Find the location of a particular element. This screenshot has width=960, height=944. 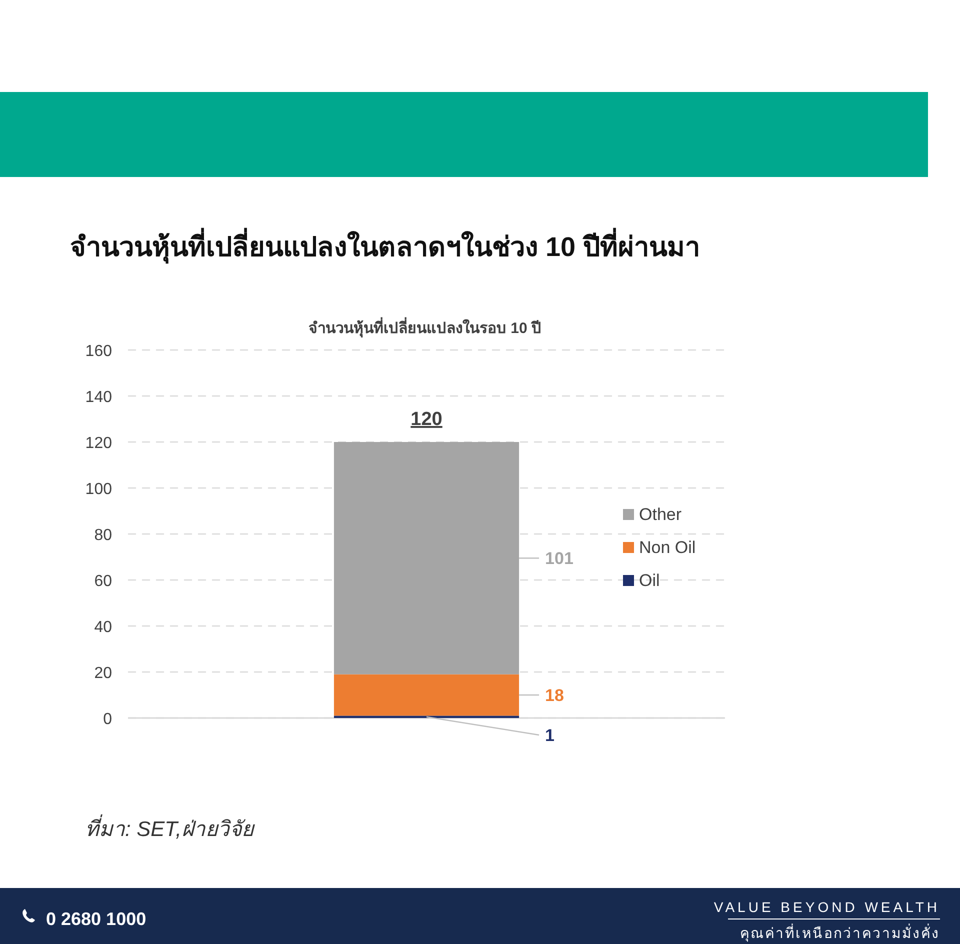

legend-label: Other is located at coordinates (660, 514).